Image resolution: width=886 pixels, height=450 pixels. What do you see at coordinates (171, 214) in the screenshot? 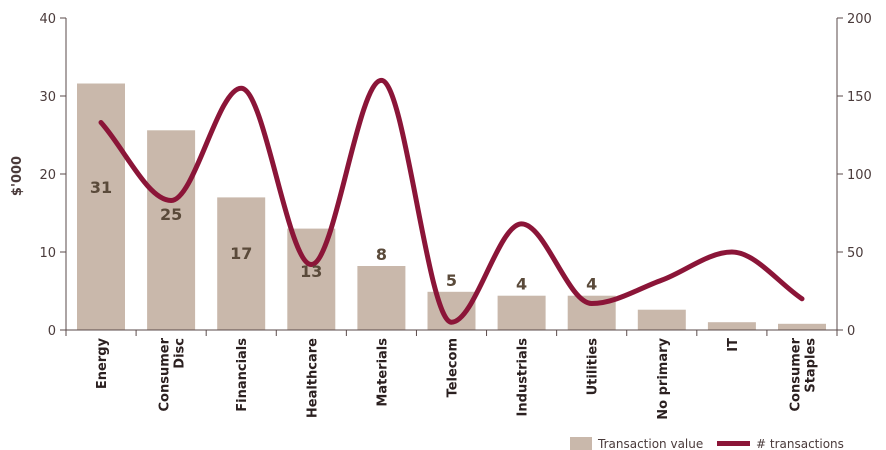
I see `data-label-1: 25` at bounding box center [171, 214].